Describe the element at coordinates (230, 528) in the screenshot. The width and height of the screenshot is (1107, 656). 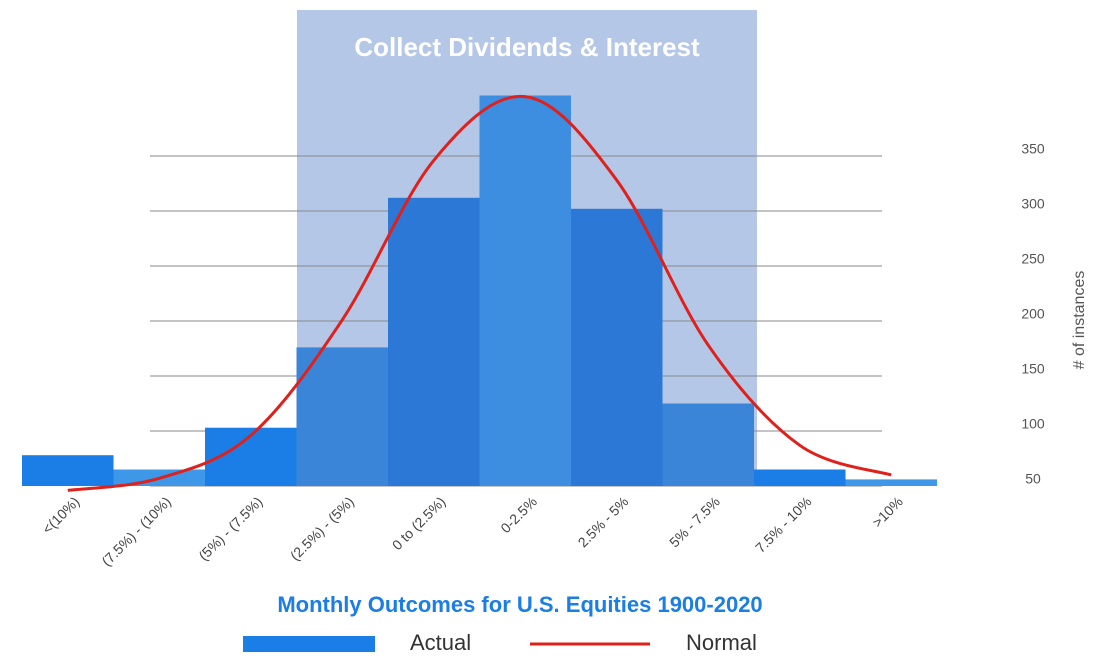
I see `x-tick-label: (5%) - (7.5%)` at that location.